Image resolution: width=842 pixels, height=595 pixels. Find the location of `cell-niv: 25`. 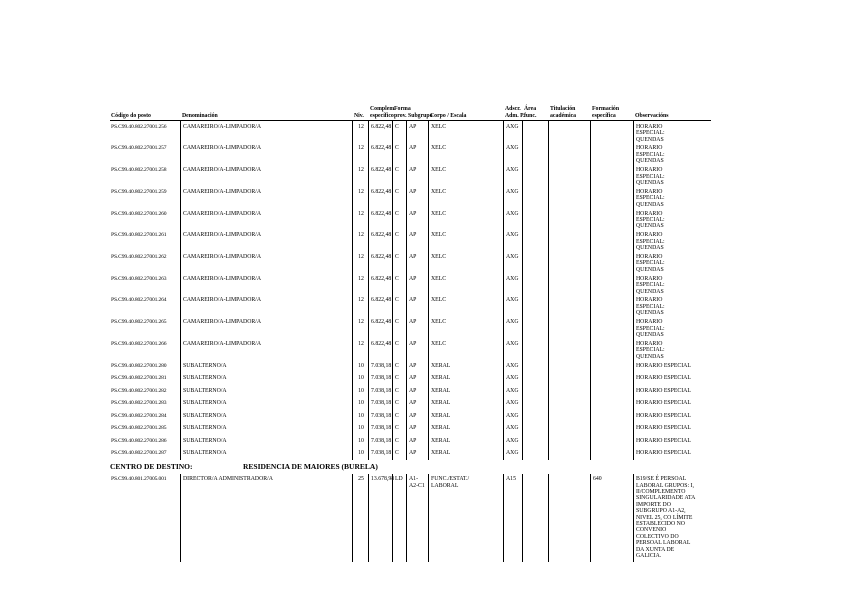

cell-niv: 25 is located at coordinates (360, 517).